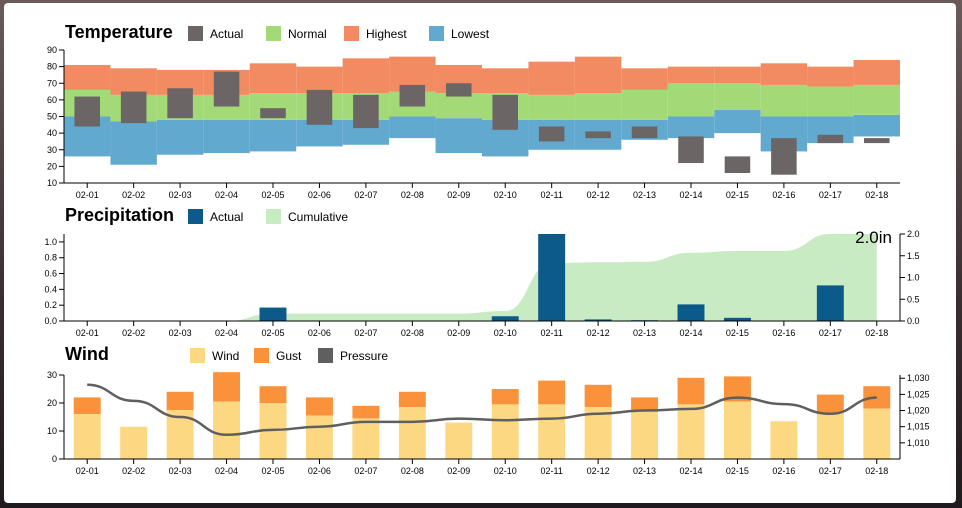  I want to click on wind-legend-label: Wind, so click(225, 356).